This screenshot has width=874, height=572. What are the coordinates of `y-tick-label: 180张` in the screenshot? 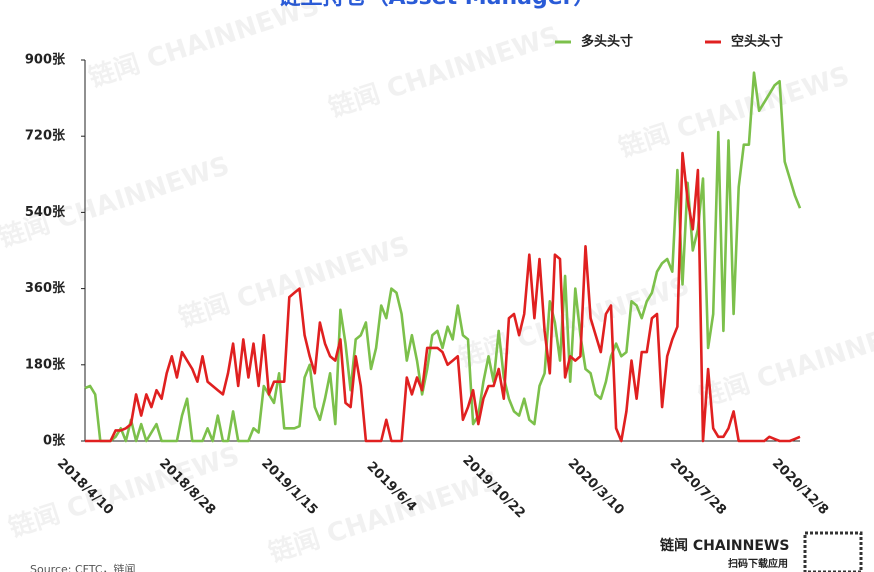 It's located at (45, 364).